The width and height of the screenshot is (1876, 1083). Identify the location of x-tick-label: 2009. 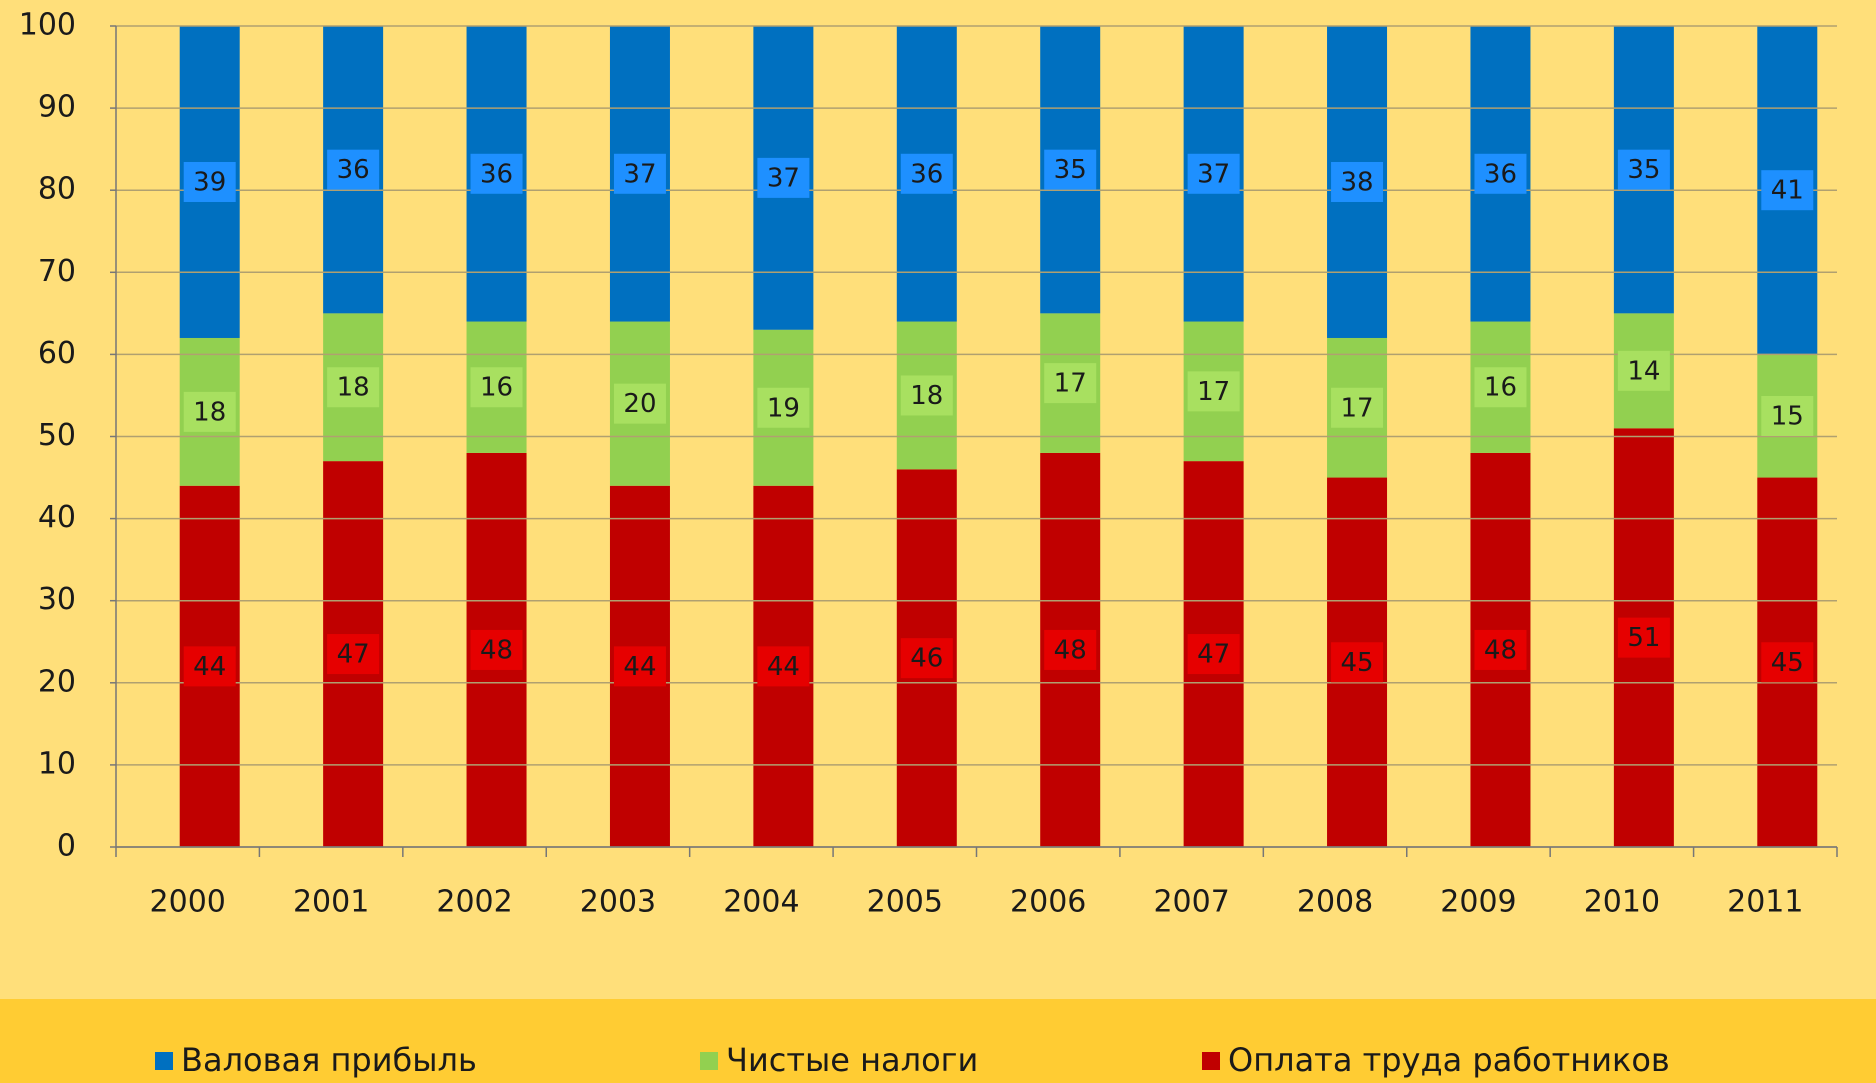
(1478, 902).